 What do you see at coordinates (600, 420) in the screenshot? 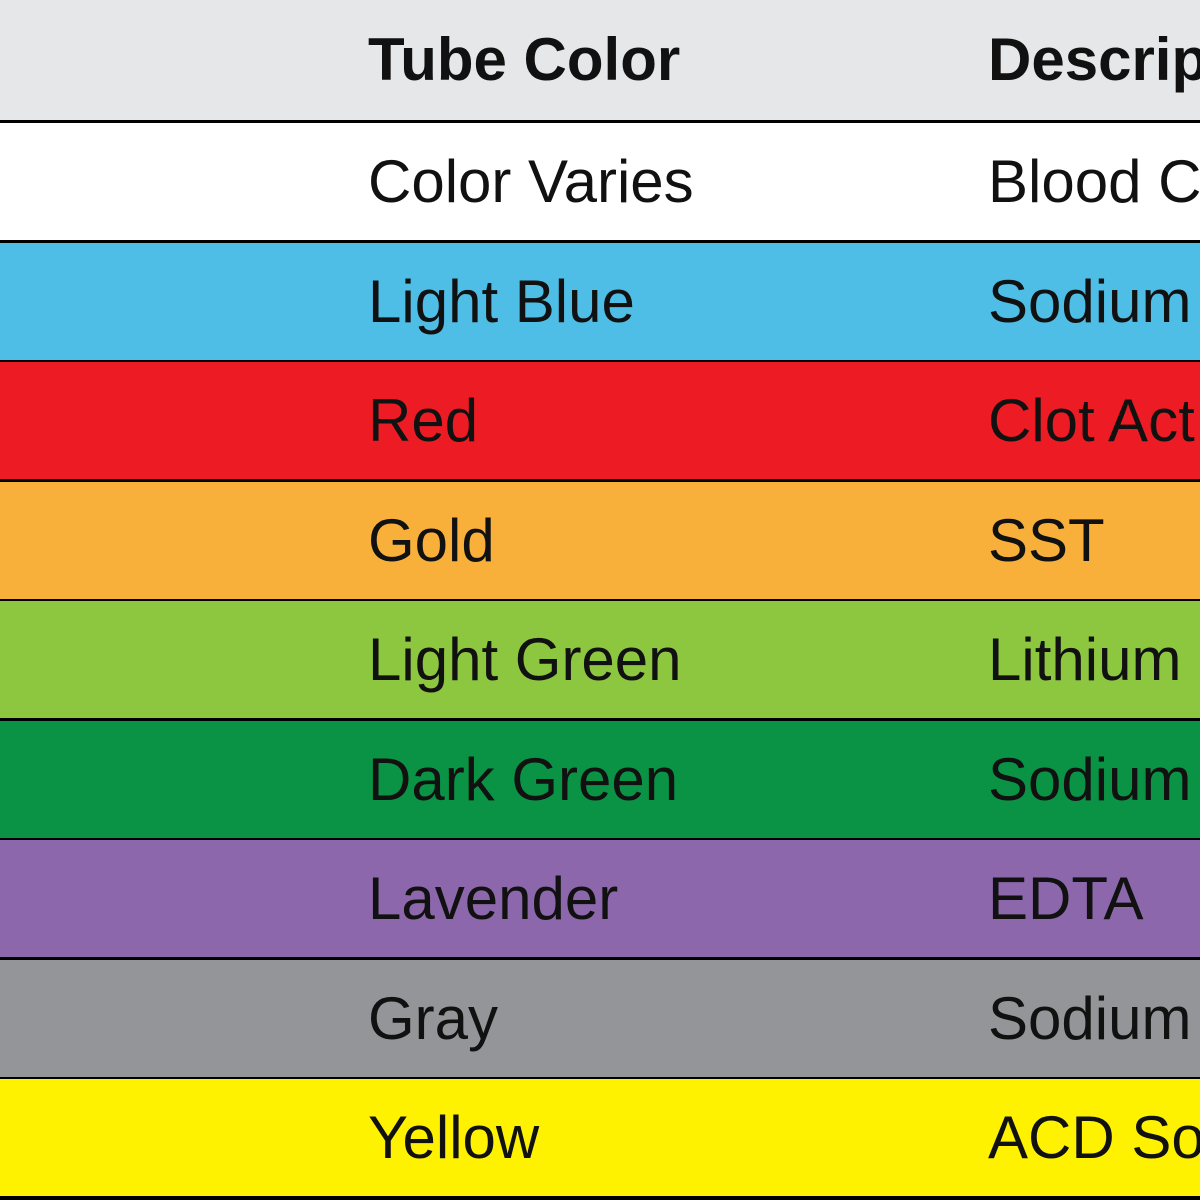
I see `table-row: Red Clot Act` at bounding box center [600, 420].